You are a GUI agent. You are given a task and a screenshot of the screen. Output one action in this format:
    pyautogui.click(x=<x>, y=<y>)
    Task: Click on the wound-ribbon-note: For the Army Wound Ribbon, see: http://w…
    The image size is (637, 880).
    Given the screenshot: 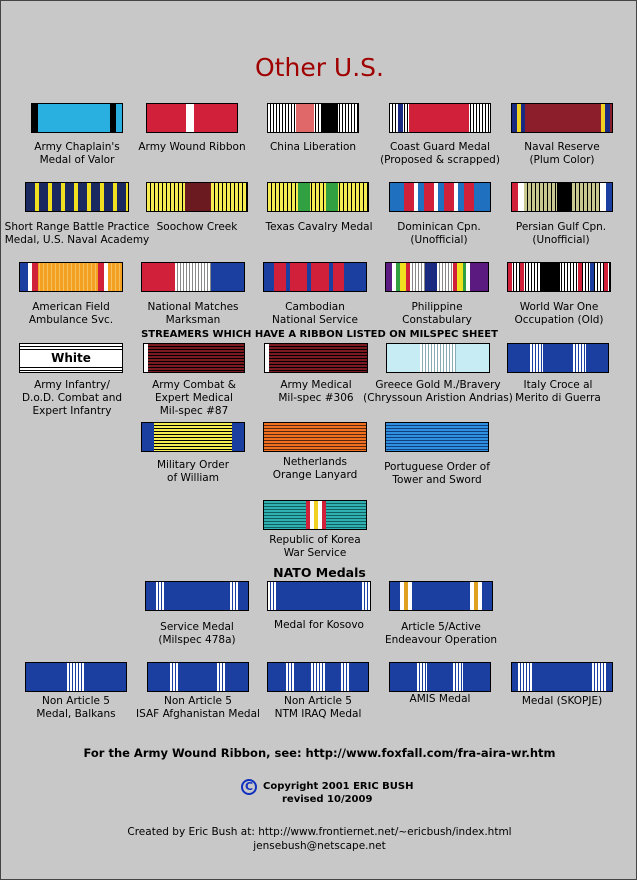 What is the action you would take?
    pyautogui.click(x=319, y=753)
    